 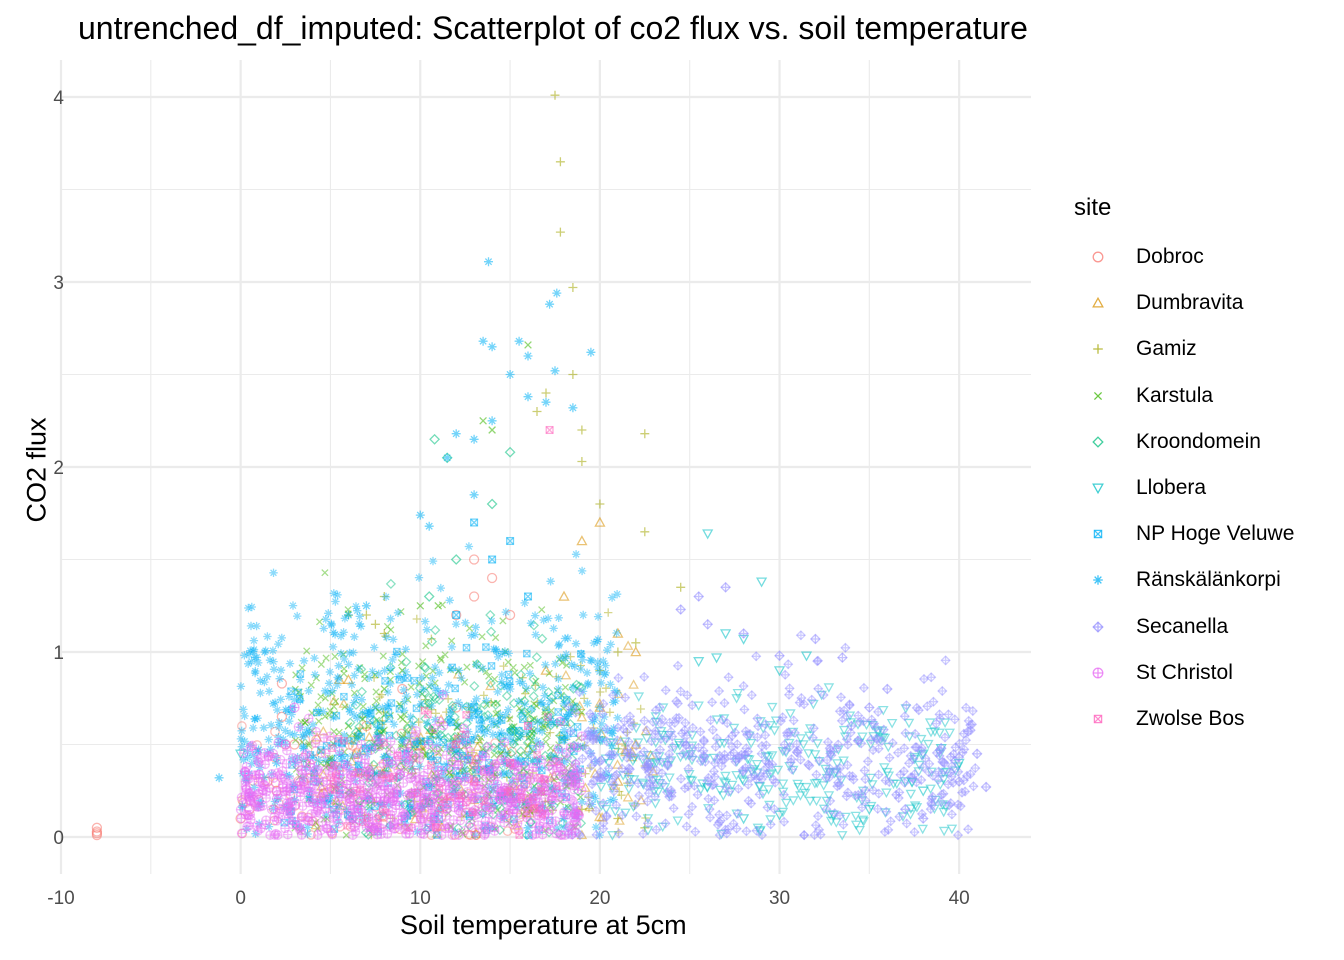 What do you see at coordinates (58, 98) in the screenshot?
I see `y-tick-label: 4` at bounding box center [58, 98].